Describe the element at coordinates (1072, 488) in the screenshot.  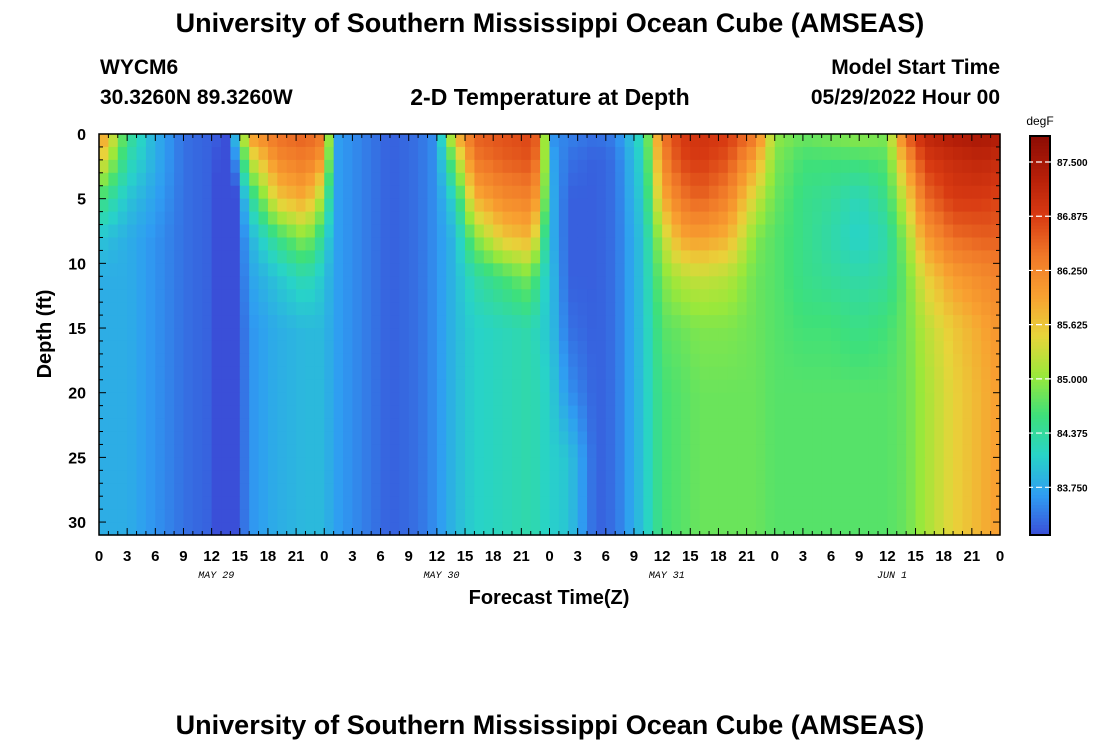
I see `colorbar-tick-label: 83.750` at that location.